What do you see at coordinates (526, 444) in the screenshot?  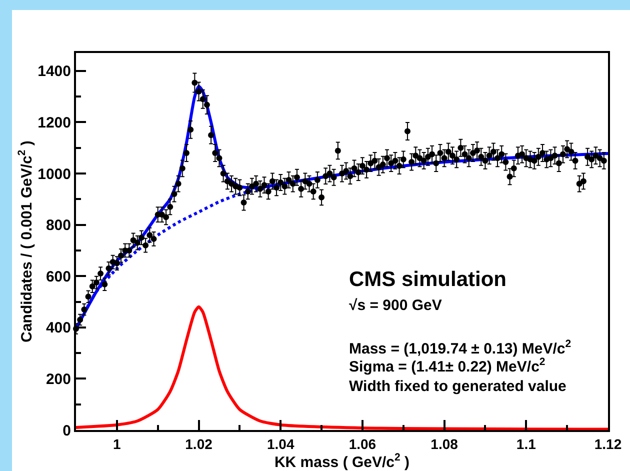 I see `x-tick-label: 1.1` at bounding box center [526, 444].